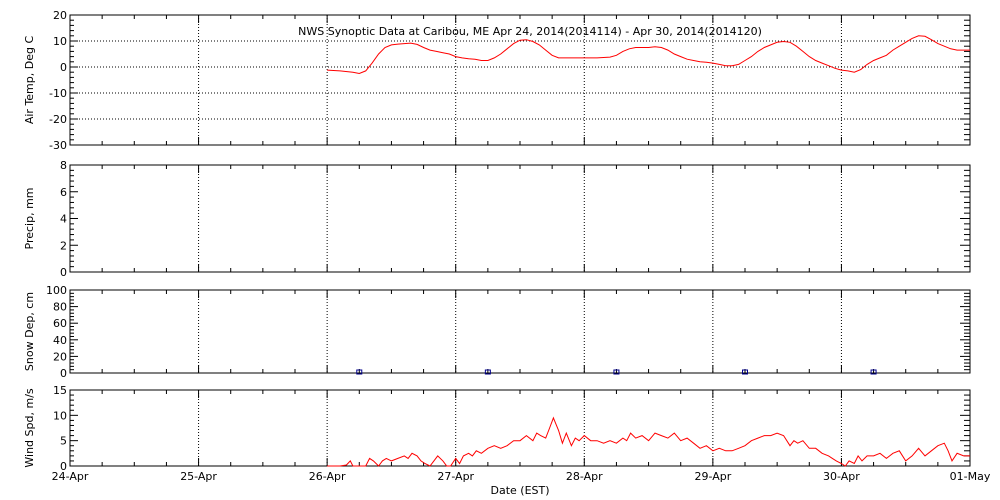 Image resolution: width=1000 pixels, height=500 pixels. What do you see at coordinates (327, 476) in the screenshot?
I see `x-tick-label: 26-Apr` at bounding box center [327, 476].